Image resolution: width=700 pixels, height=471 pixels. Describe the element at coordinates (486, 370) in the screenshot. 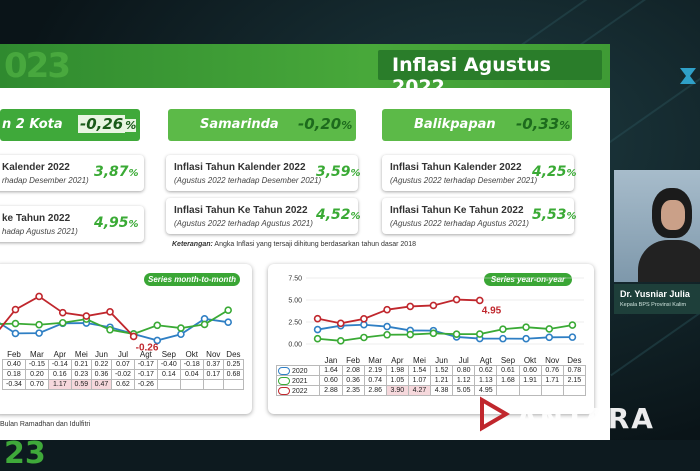

I see `table-cell: 0.62` at that location.